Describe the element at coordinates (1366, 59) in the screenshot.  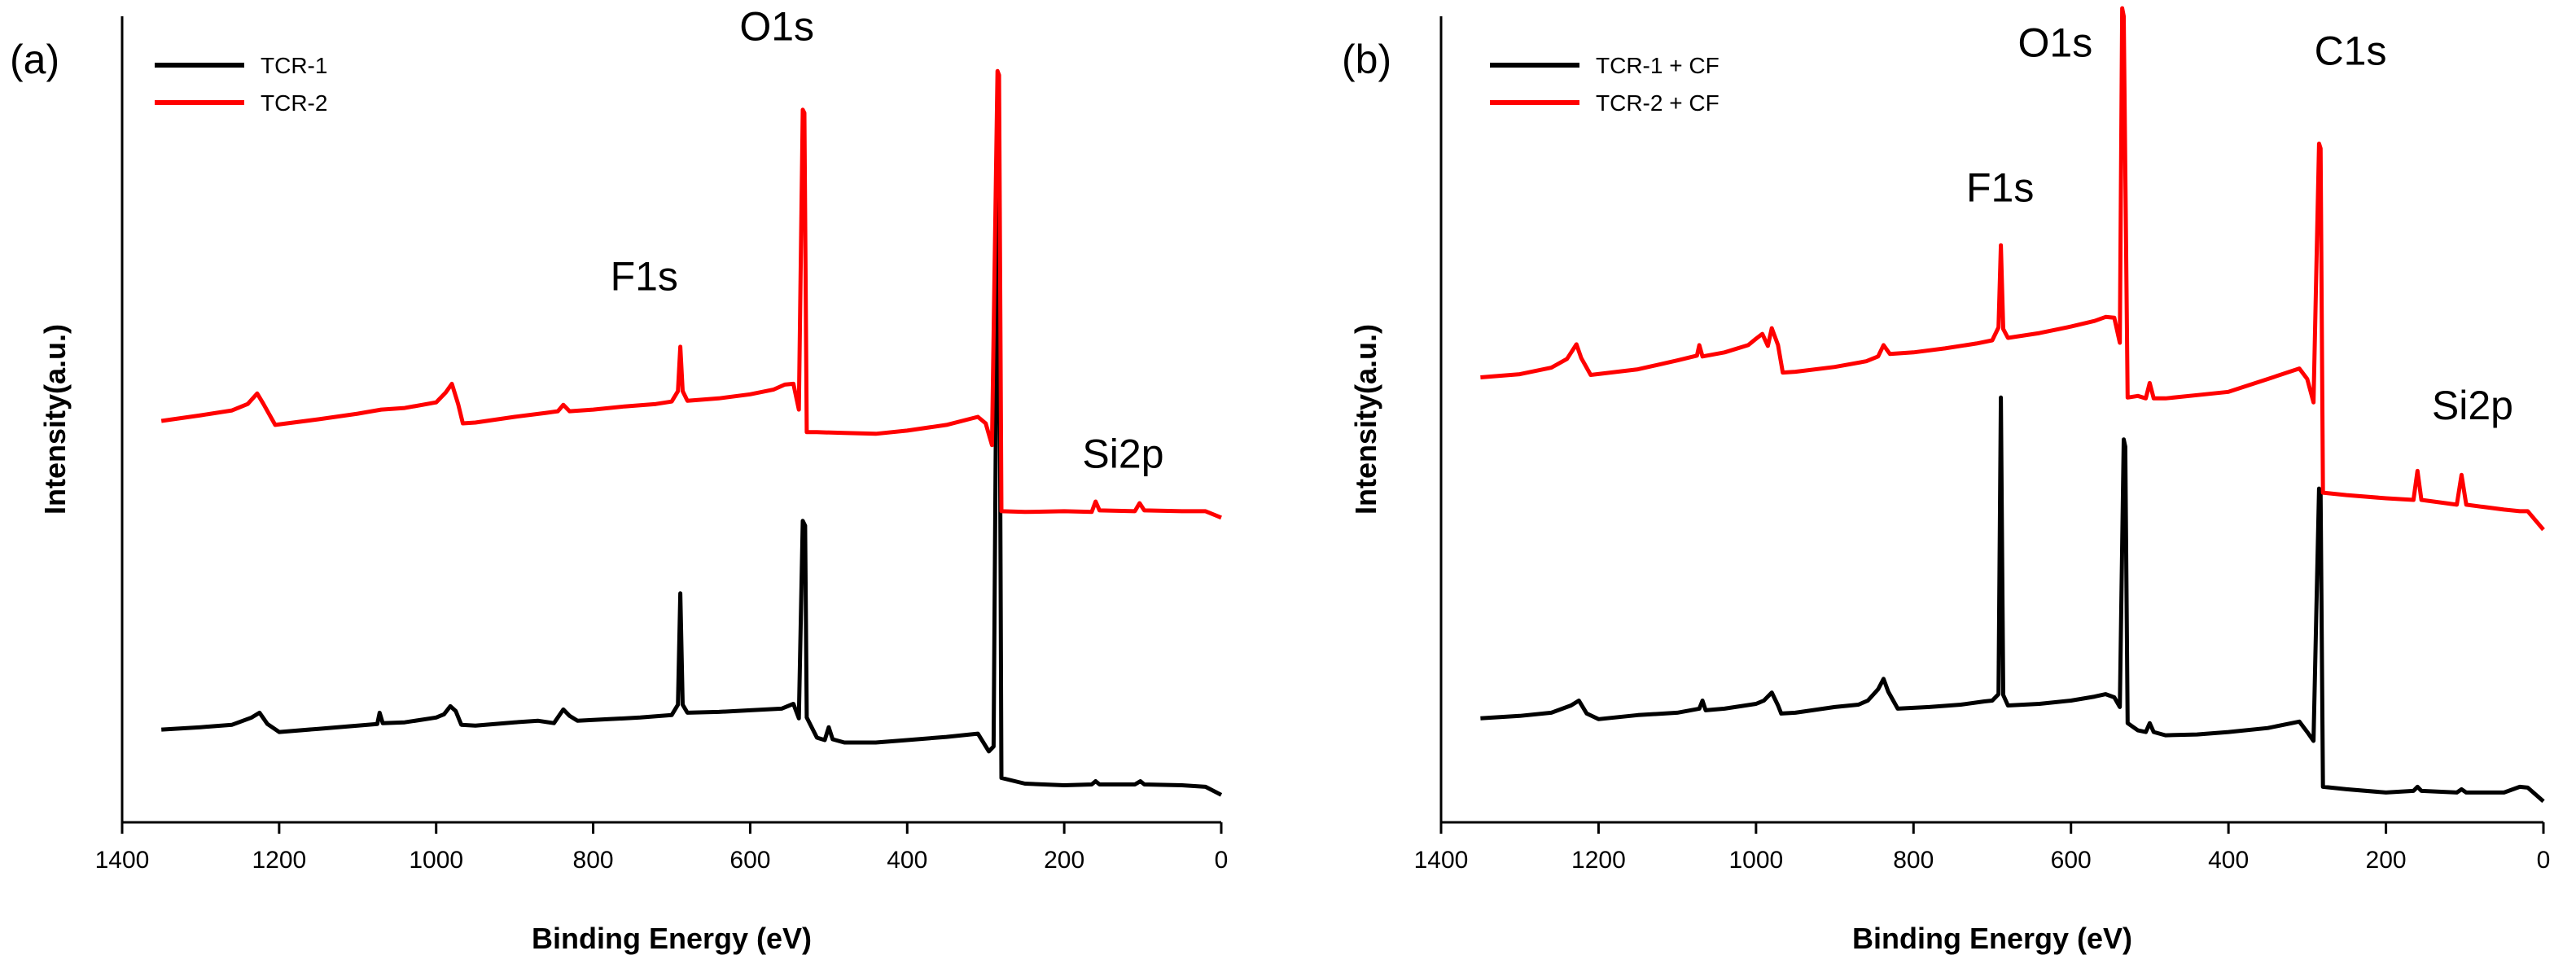
I see `panel-label: (b)` at that location.